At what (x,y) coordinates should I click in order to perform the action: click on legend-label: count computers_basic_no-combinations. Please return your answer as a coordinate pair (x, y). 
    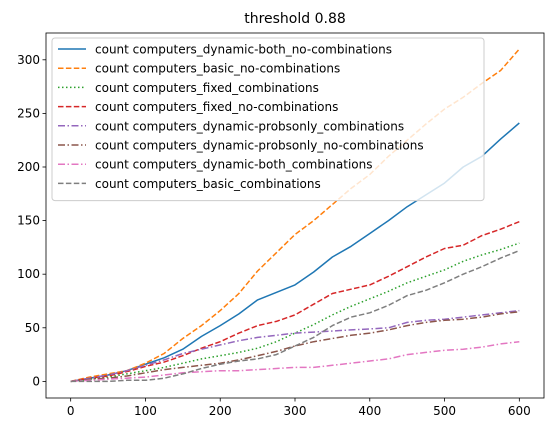
    Looking at the image, I should click on (217, 69).